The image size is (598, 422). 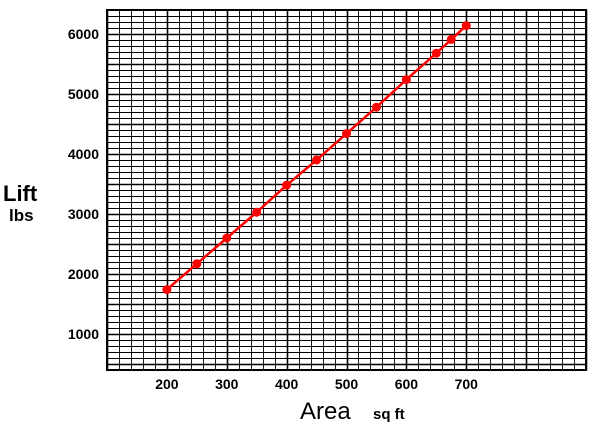 What do you see at coordinates (407, 384) in the screenshot?
I see `x-tick-label: 600` at bounding box center [407, 384].